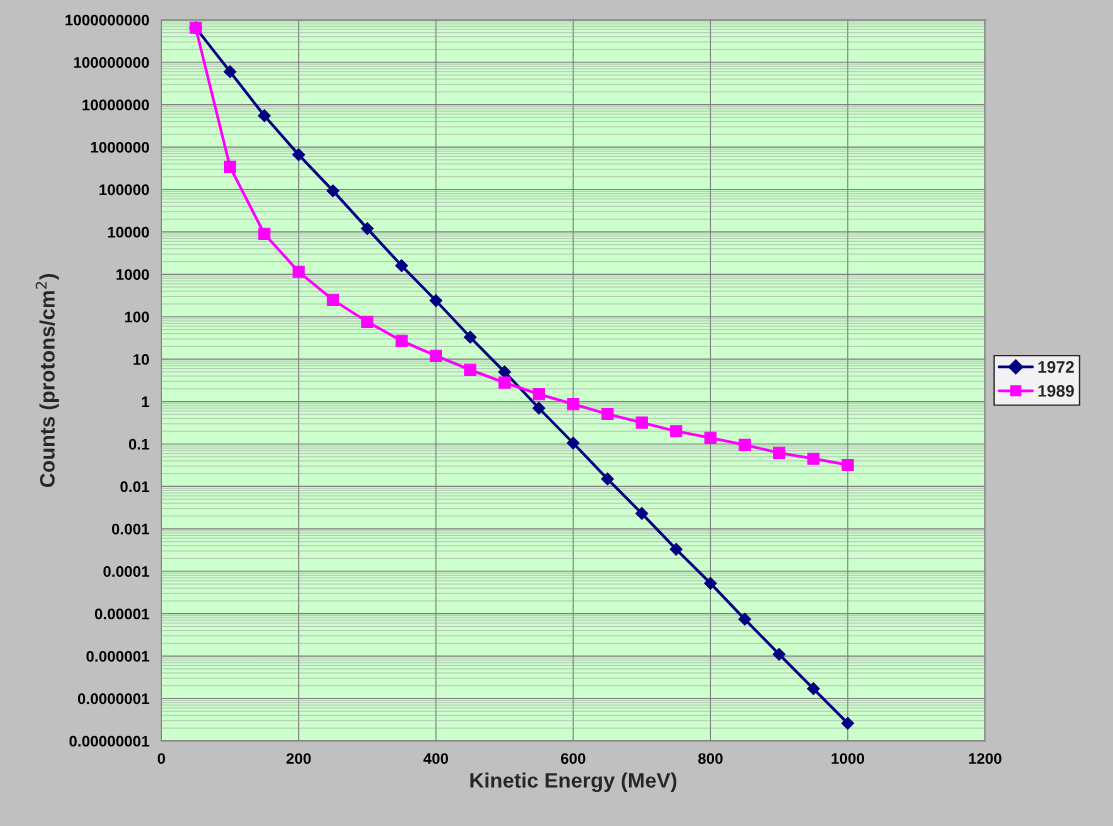 This screenshot has height=826, width=1113. I want to click on y-tick-label: 1000000, so click(120, 147).